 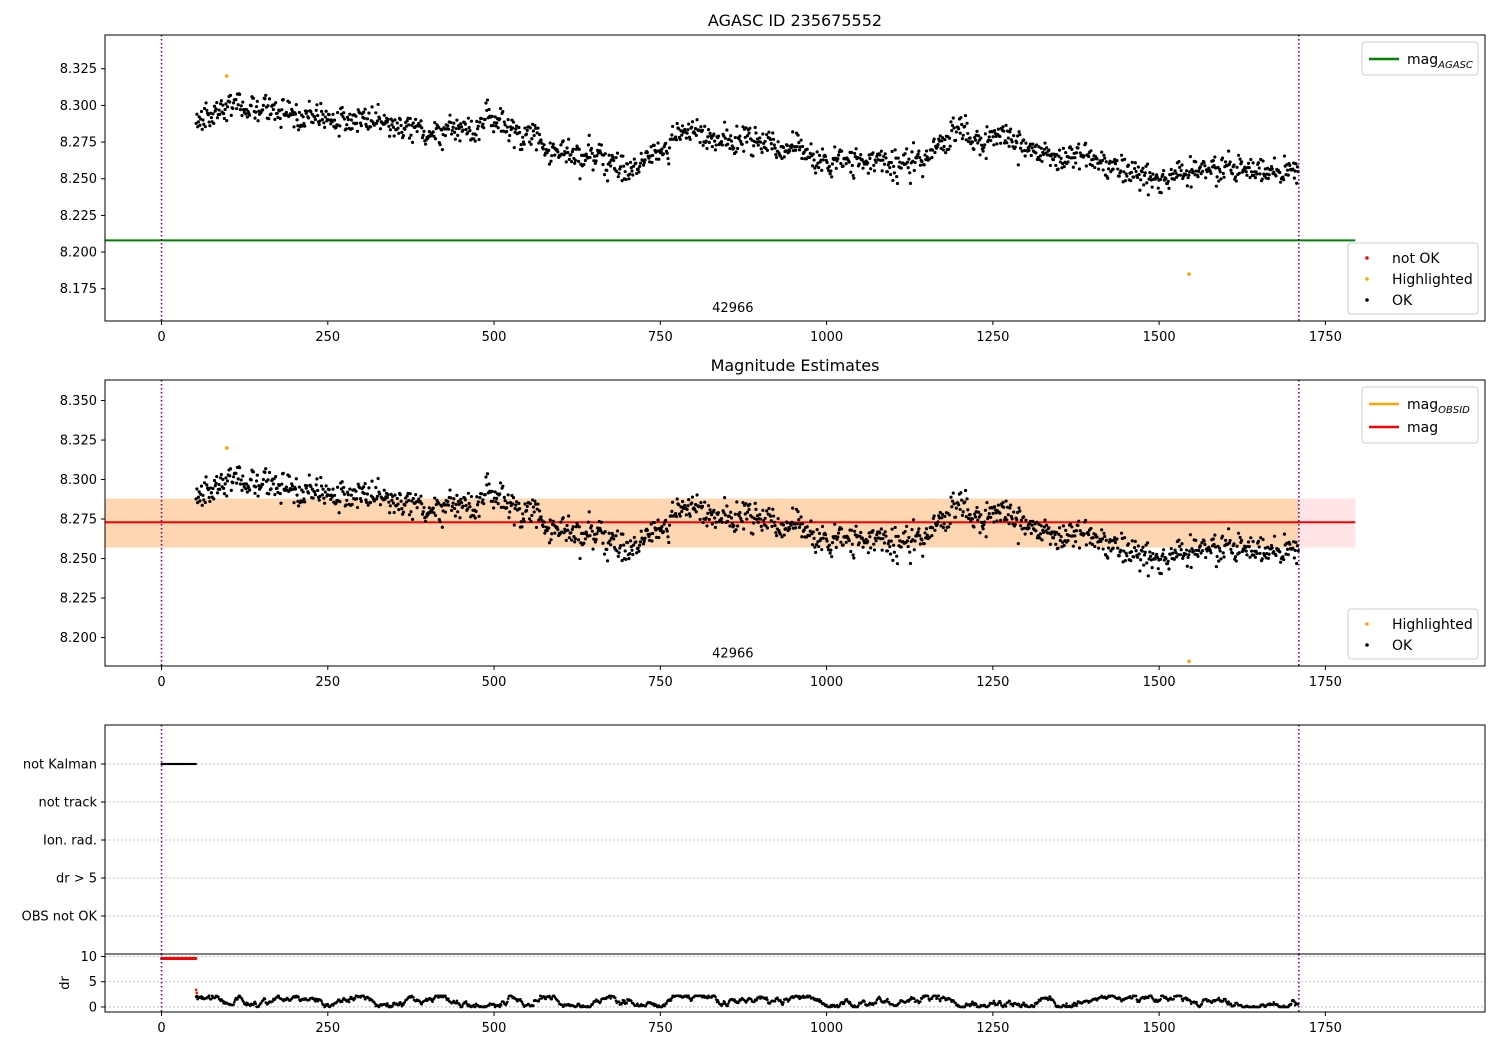 I want to click on legend-label-main: mag, so click(x=1422, y=428).